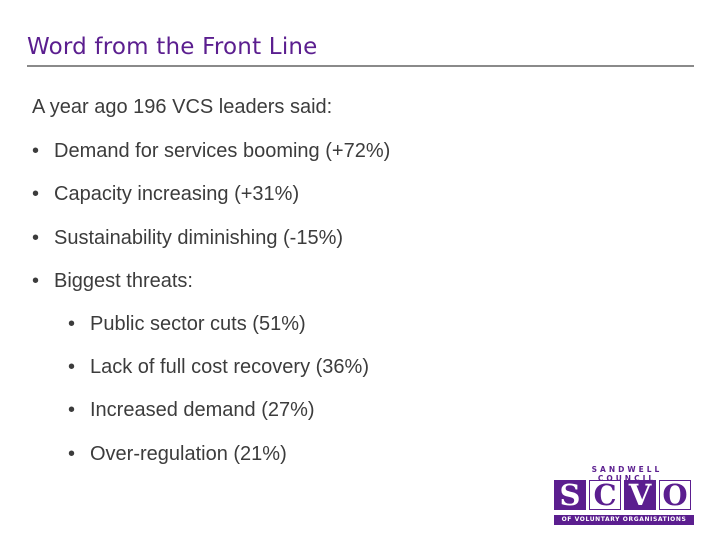 The width and height of the screenshot is (720, 540). I want to click on sub-bullet-text: Increased demand (27%), so click(202, 410).